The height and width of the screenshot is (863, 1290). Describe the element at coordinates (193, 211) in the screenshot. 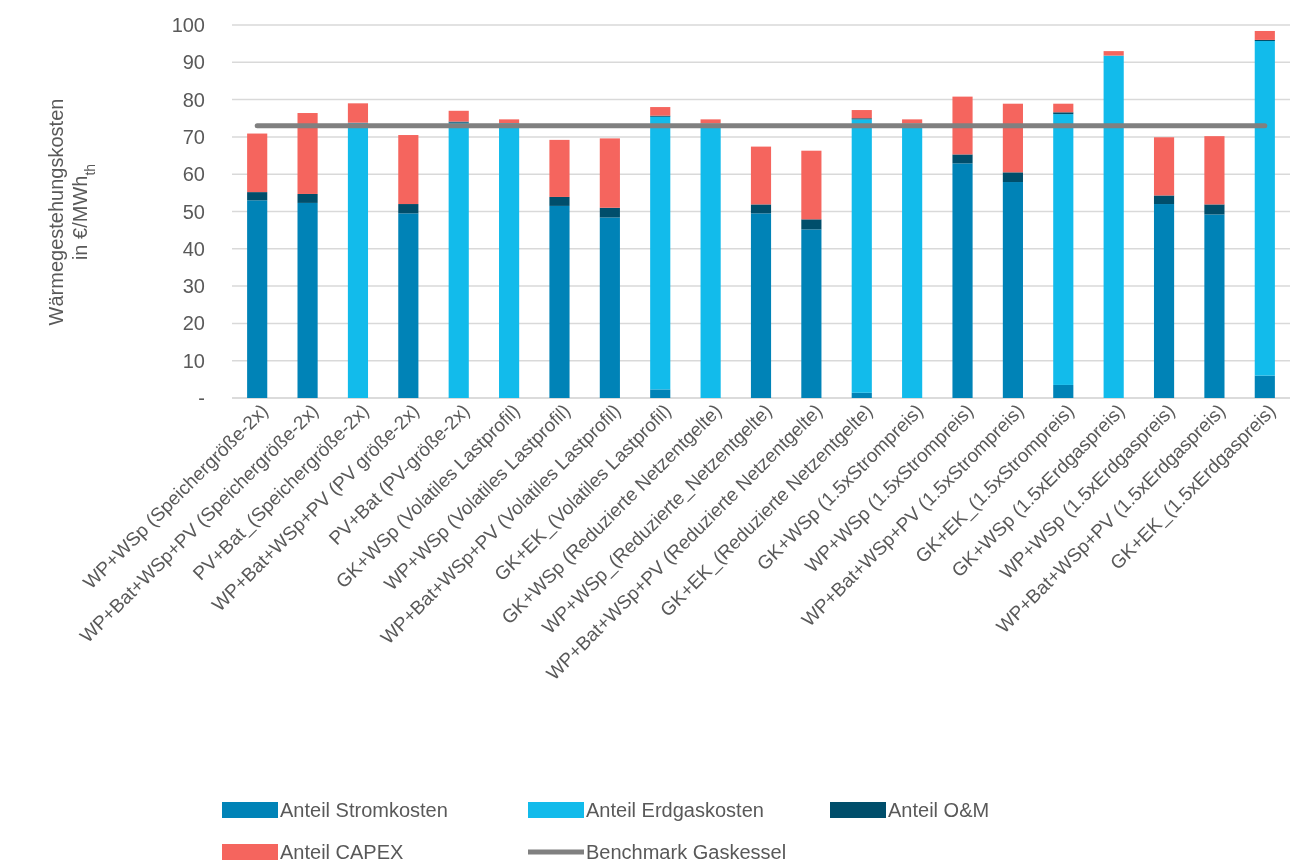

I see `y-tick-label: 50` at that location.